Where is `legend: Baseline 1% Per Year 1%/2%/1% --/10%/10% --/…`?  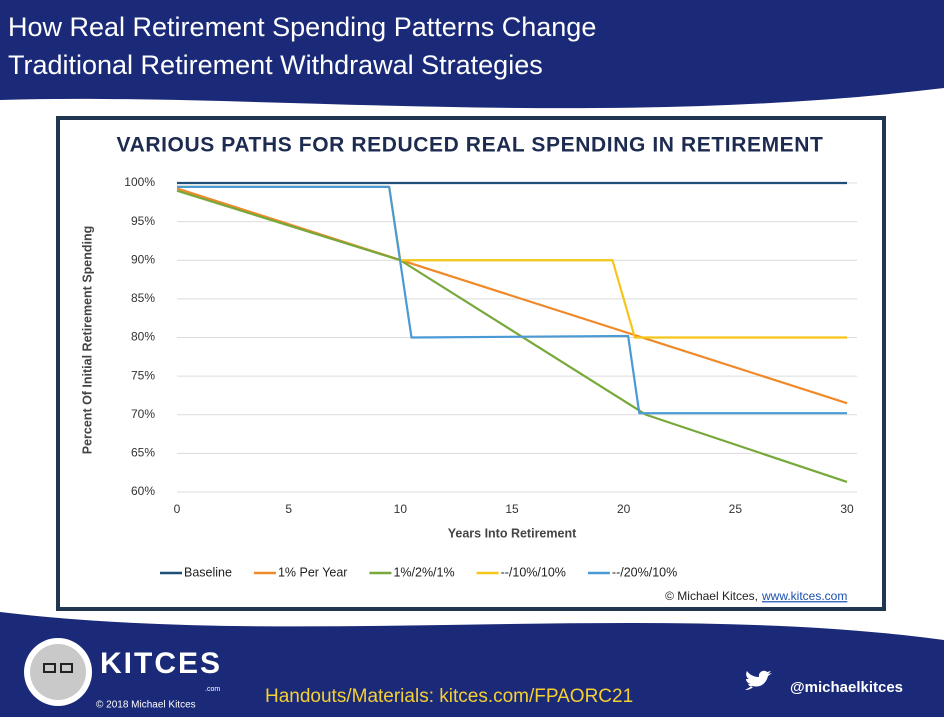
legend: Baseline 1% Per Year 1%/2%/1% --/10%/10% --/… is located at coordinates (418, 572).